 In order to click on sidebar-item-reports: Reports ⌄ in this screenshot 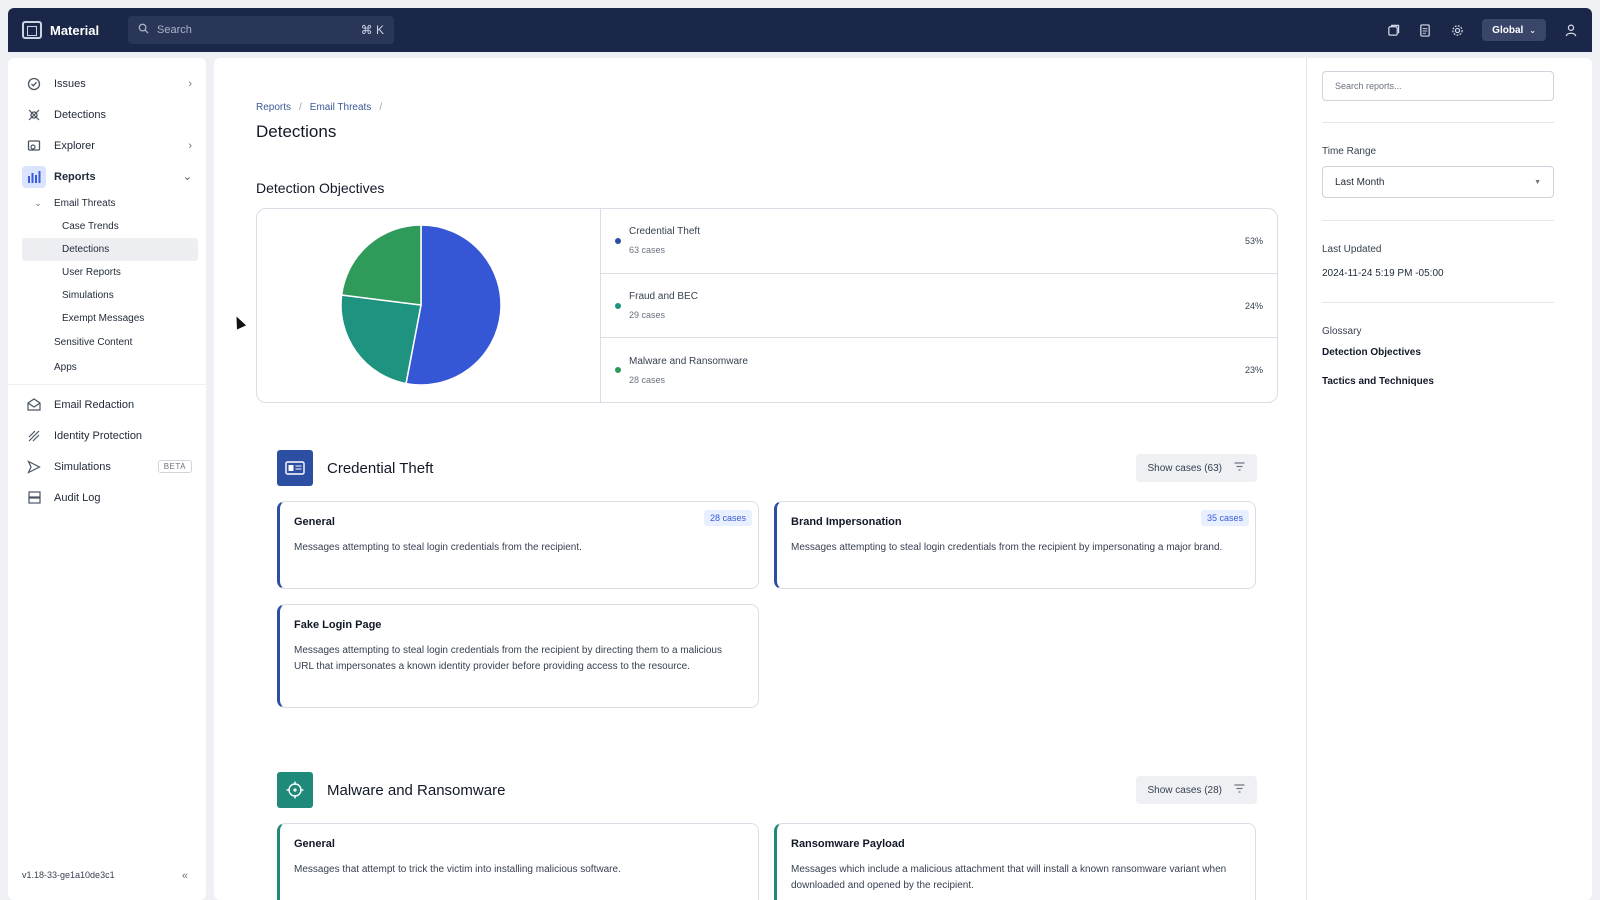, I will do `click(107, 176)`.